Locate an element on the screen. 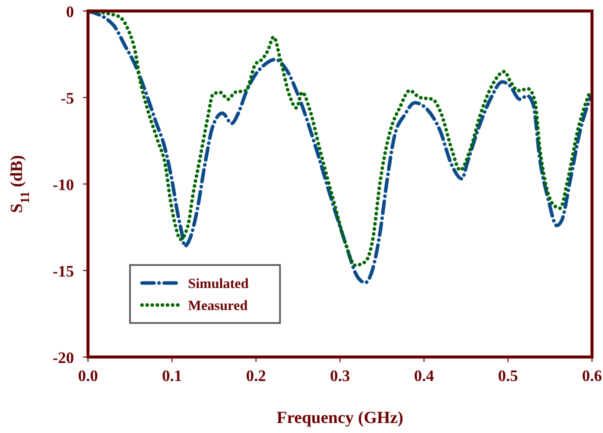 Image resolution: width=603 pixels, height=433 pixels. x-tick-label: 0.6 is located at coordinates (592, 376).